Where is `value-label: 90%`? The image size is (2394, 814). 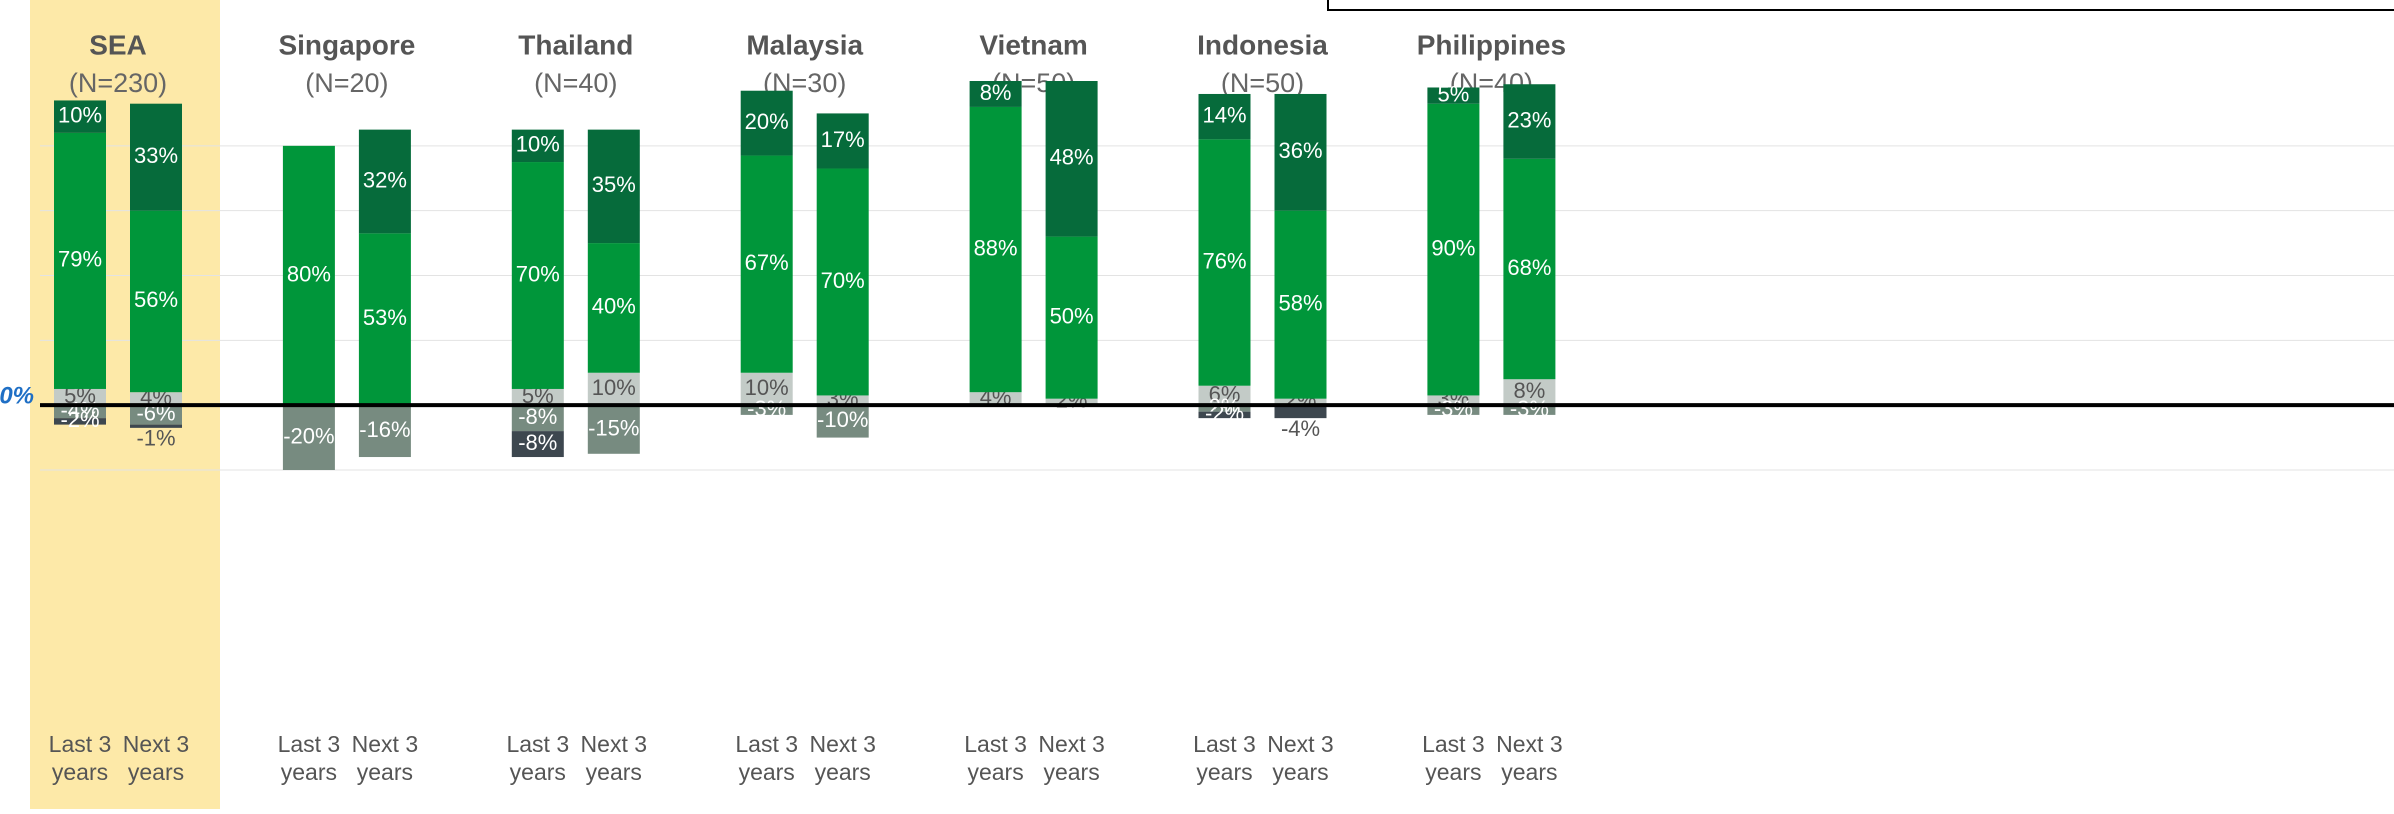
value-label: 90% is located at coordinates (1453, 247).